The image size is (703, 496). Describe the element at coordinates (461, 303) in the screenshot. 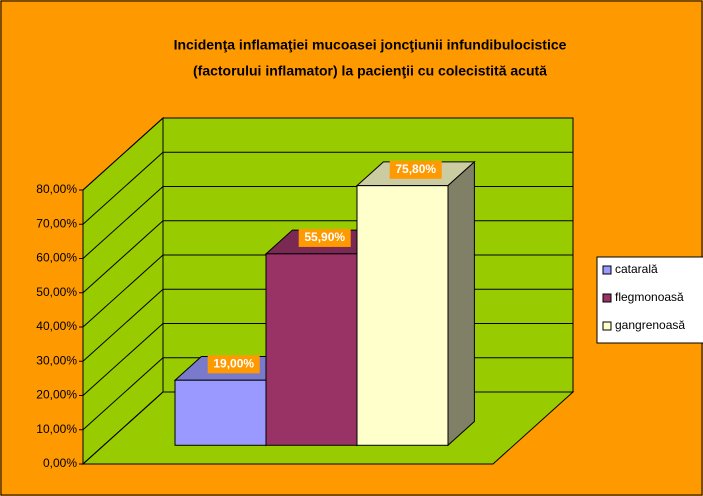

I see `bar-side` at that location.